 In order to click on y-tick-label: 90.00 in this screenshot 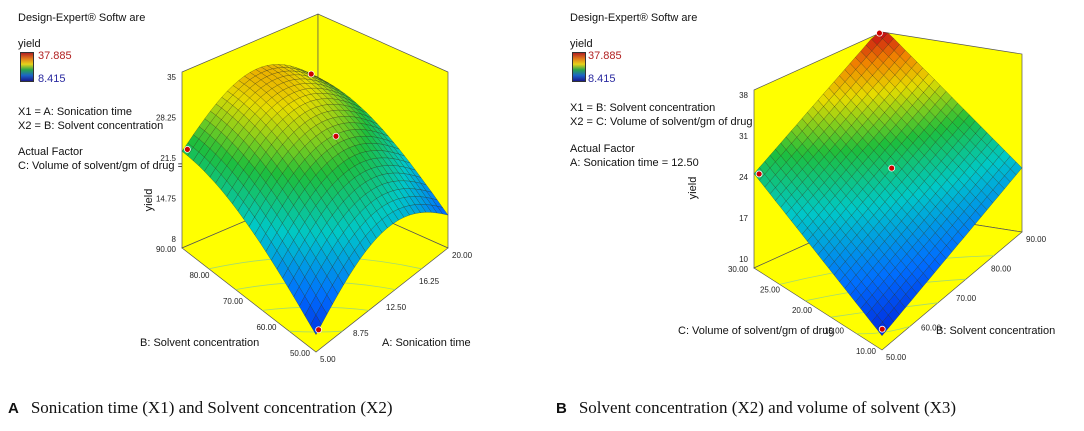, I will do `click(166, 249)`.